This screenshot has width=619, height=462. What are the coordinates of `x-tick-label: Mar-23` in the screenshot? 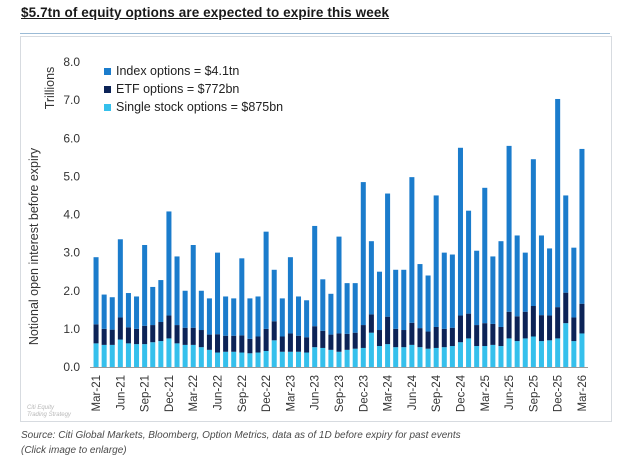 It's located at (291, 393).